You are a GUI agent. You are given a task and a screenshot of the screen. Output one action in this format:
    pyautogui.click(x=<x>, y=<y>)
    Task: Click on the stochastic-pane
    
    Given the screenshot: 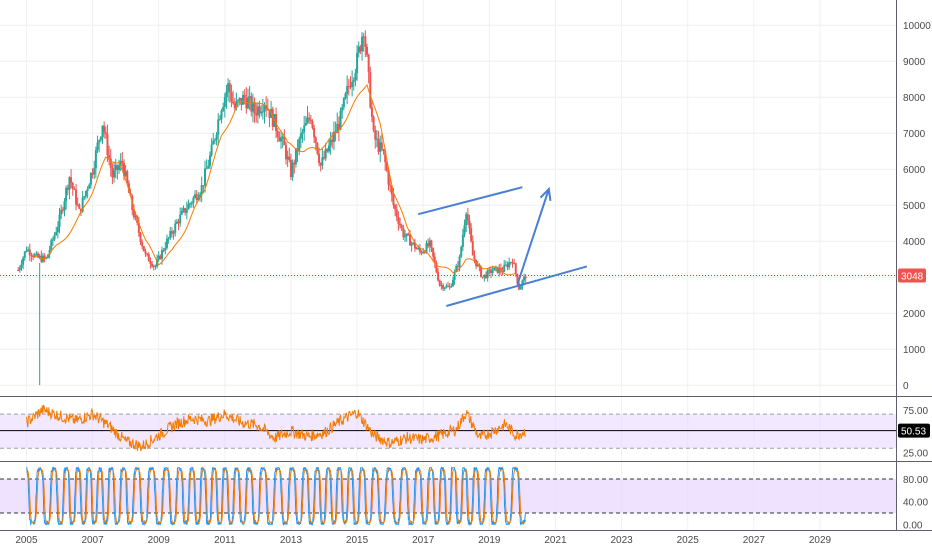 What is the action you would take?
    pyautogui.click(x=448, y=496)
    